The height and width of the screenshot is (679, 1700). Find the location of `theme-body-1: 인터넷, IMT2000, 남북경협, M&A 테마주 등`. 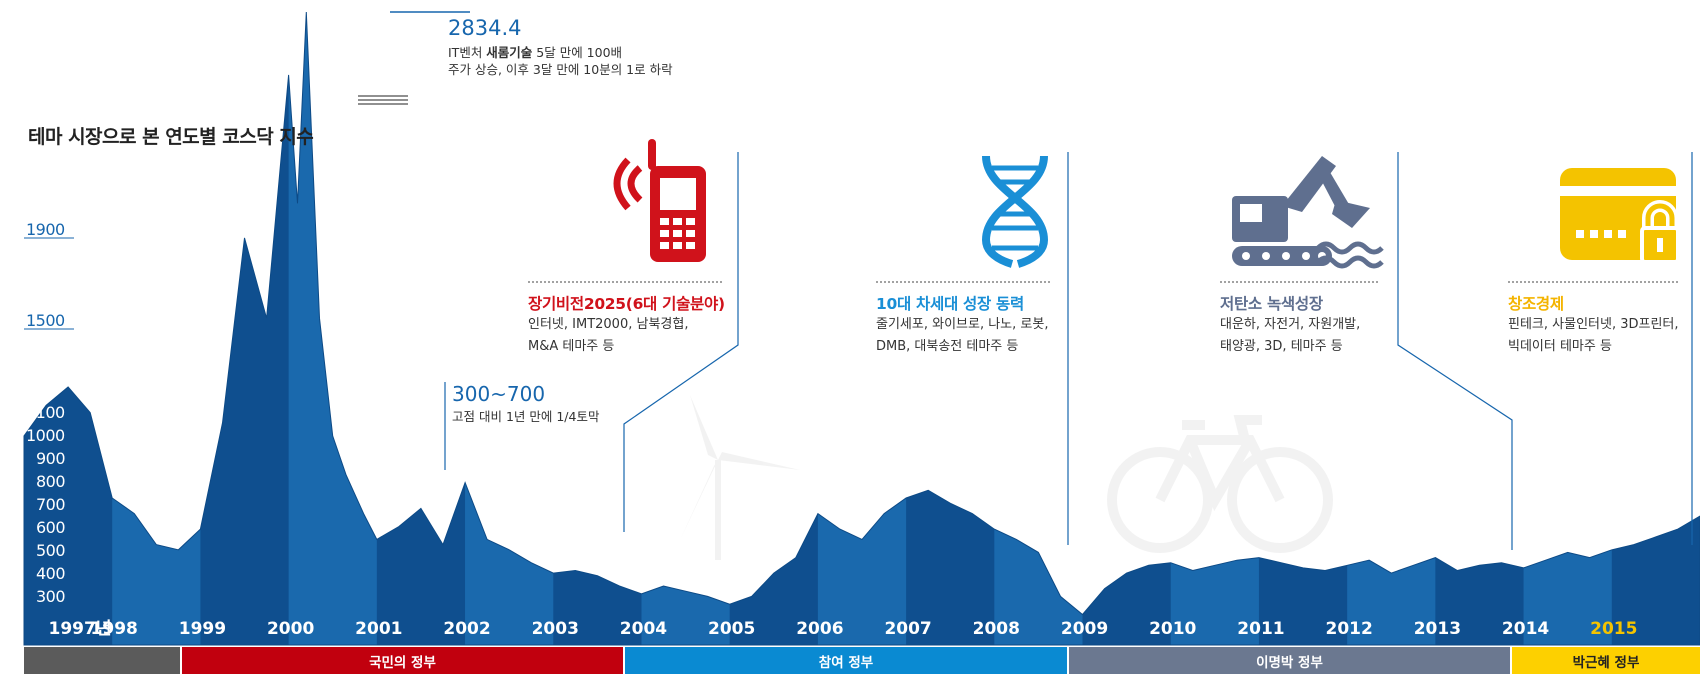

theme-body-1: 인터넷, IMT2000, 남북경협, M&A 테마주 등 is located at coordinates (608, 335).